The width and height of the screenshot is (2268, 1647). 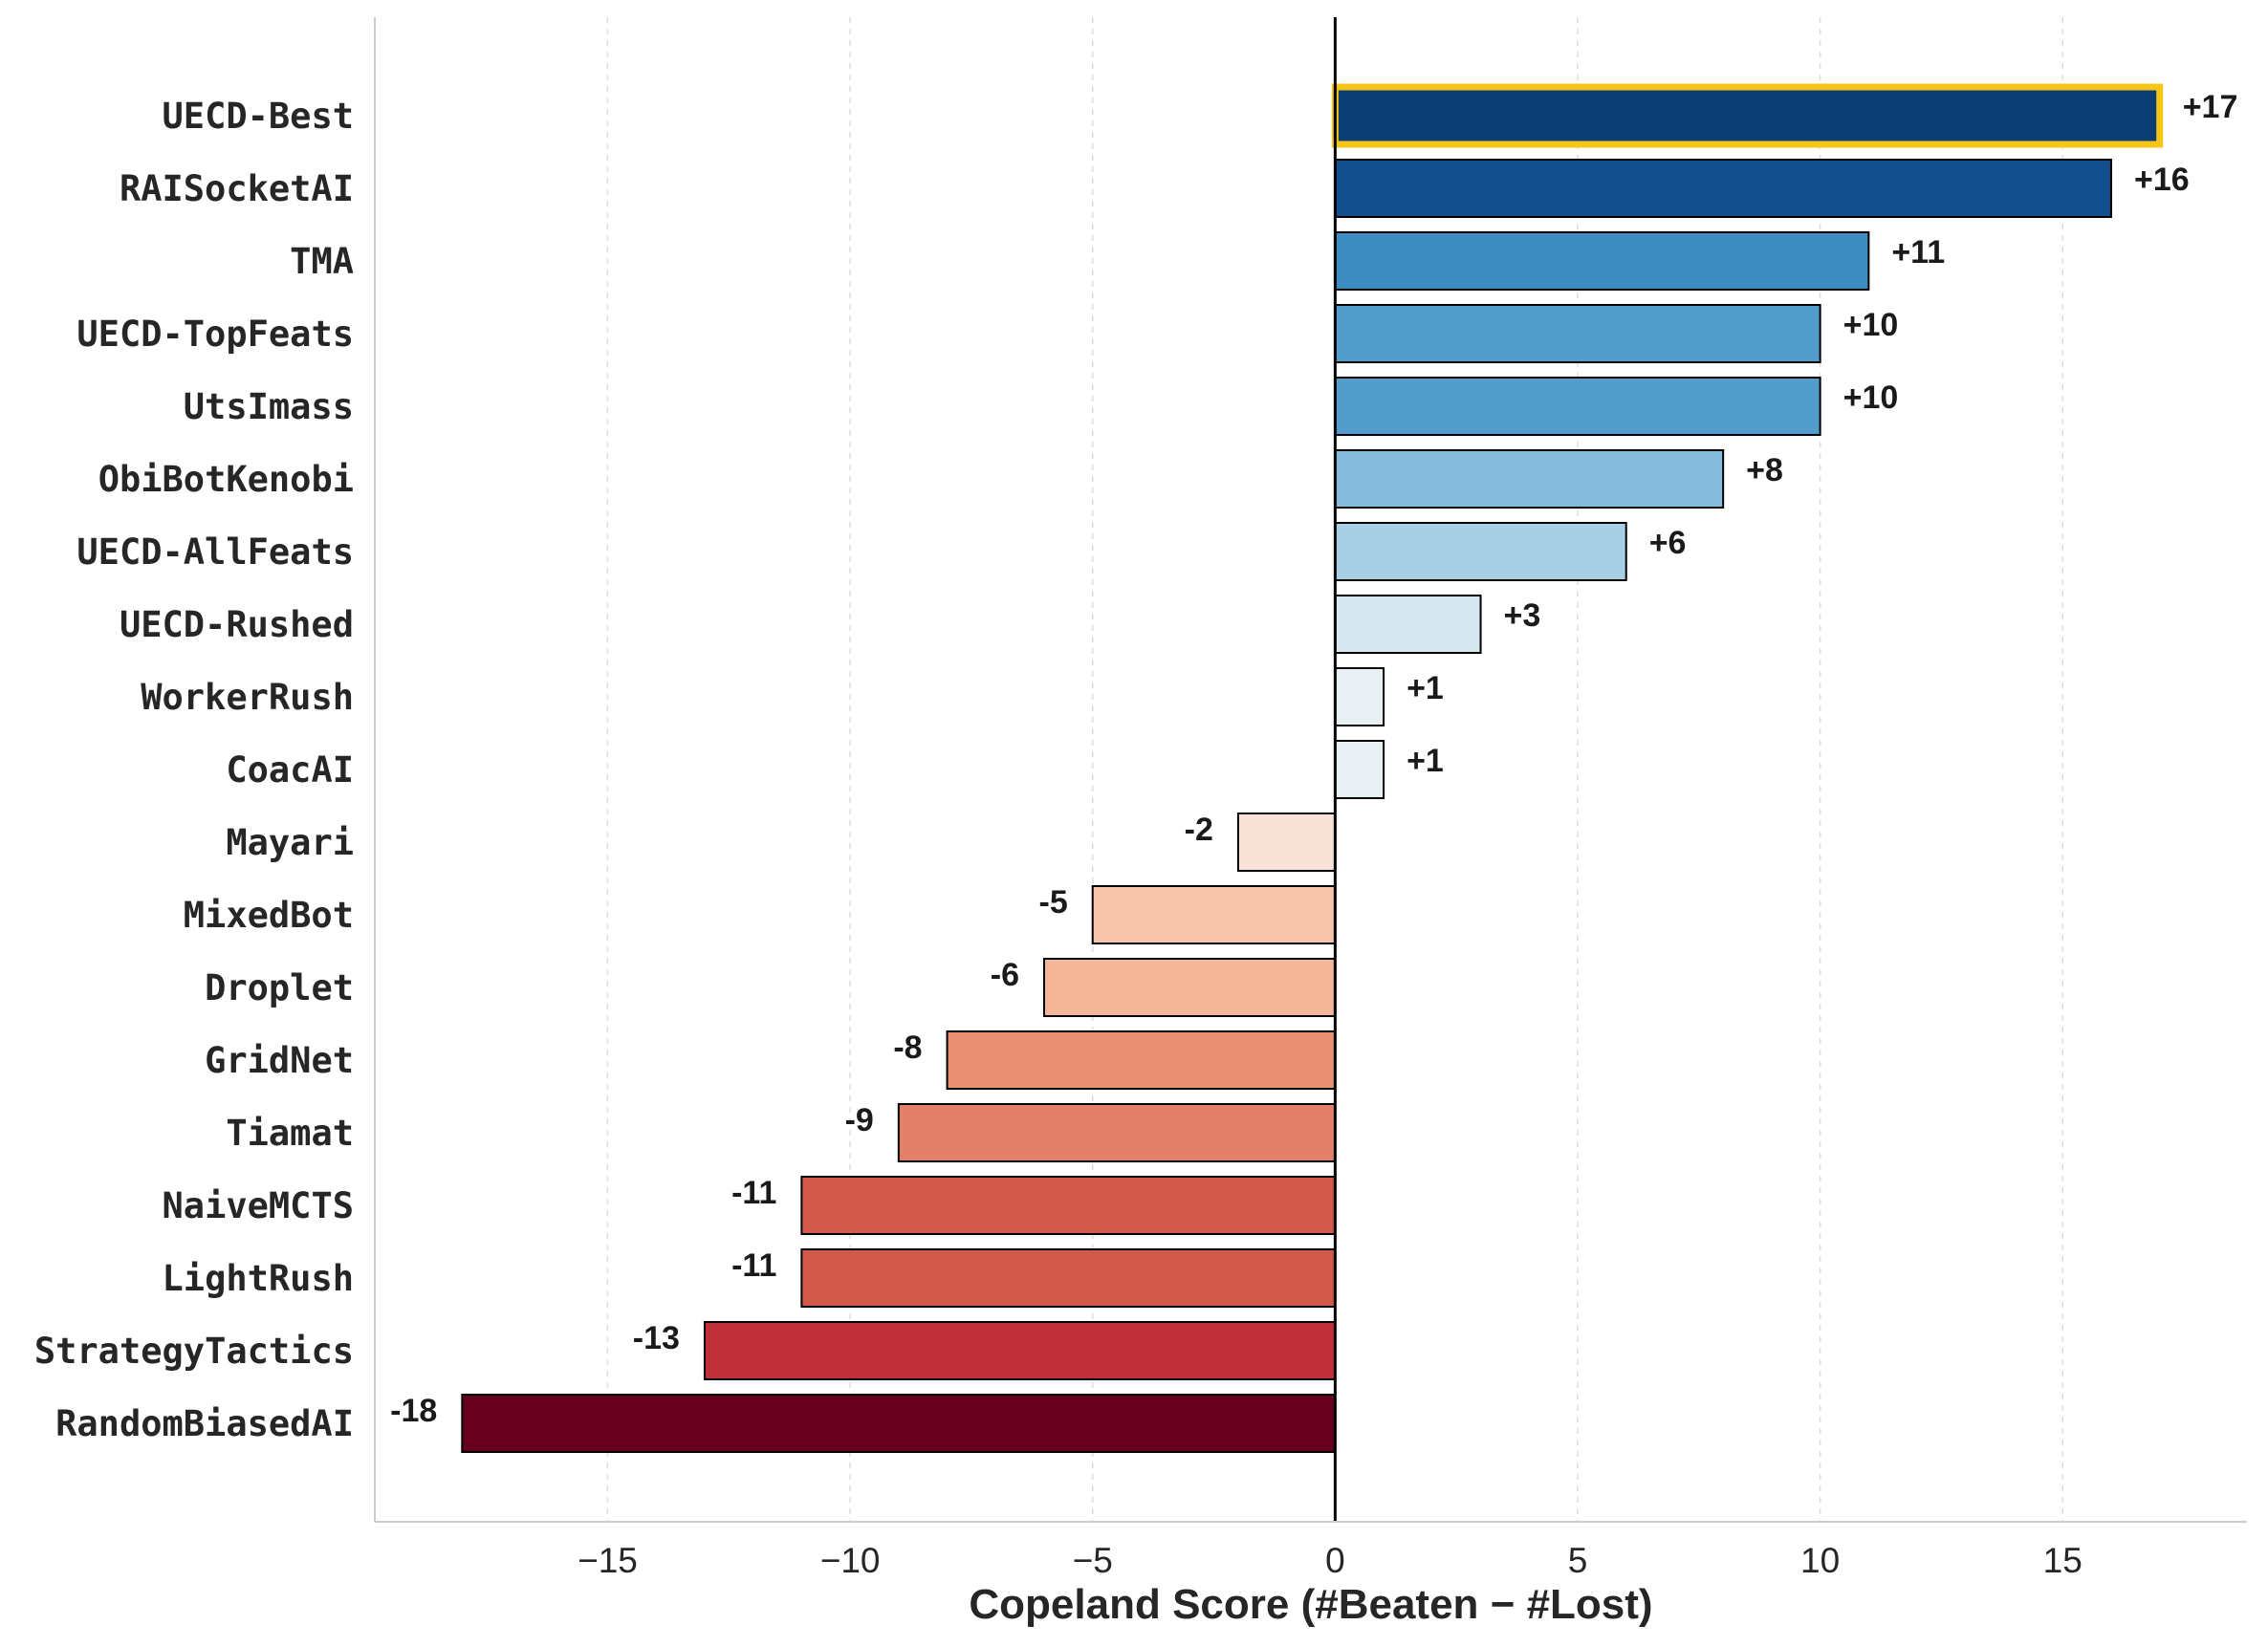 What do you see at coordinates (1765, 470) in the screenshot?
I see `value-label: +8` at bounding box center [1765, 470].